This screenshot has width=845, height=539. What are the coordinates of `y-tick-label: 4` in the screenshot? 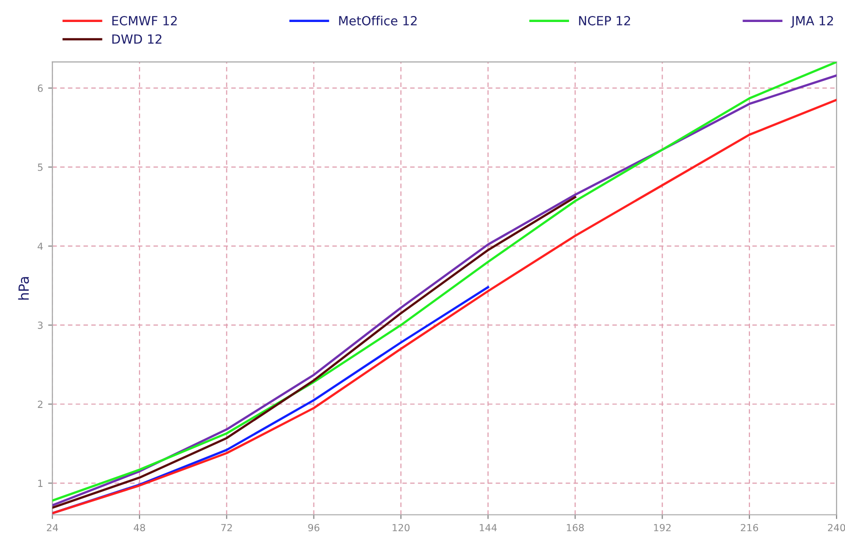 It's located at (40, 246).